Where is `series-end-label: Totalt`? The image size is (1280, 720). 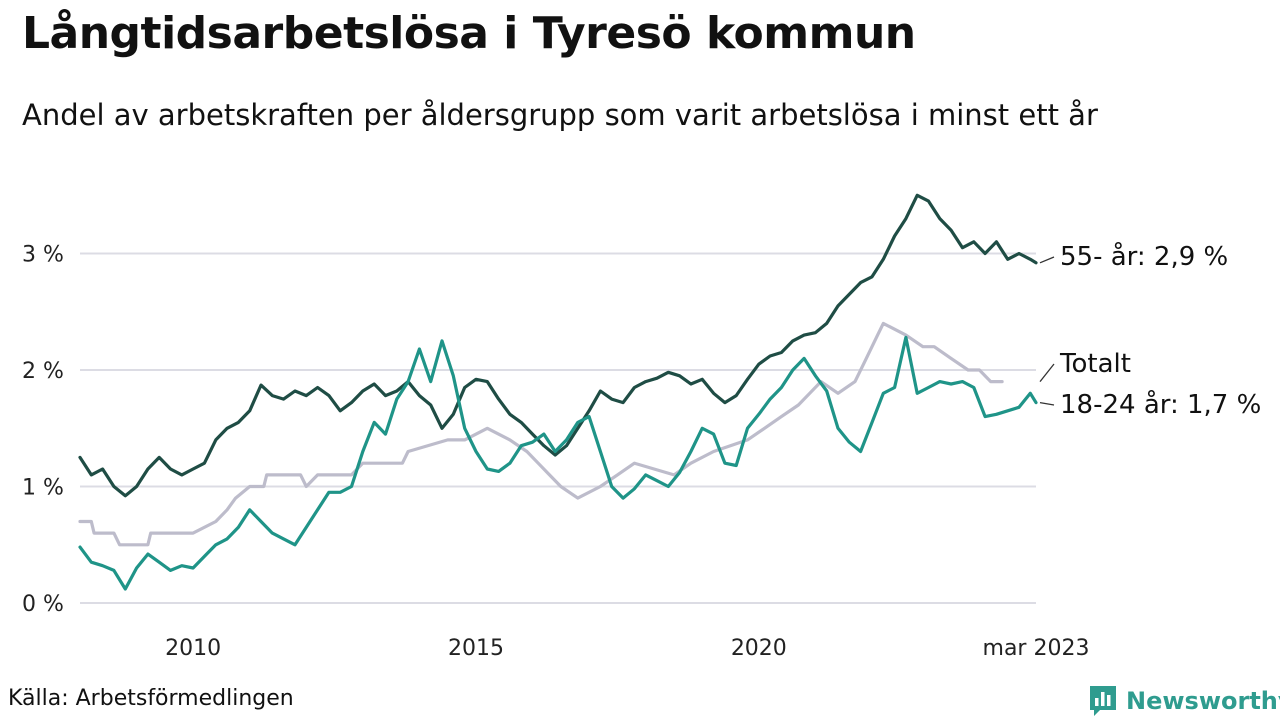
series-end-label: Totalt is located at coordinates (1095, 364).